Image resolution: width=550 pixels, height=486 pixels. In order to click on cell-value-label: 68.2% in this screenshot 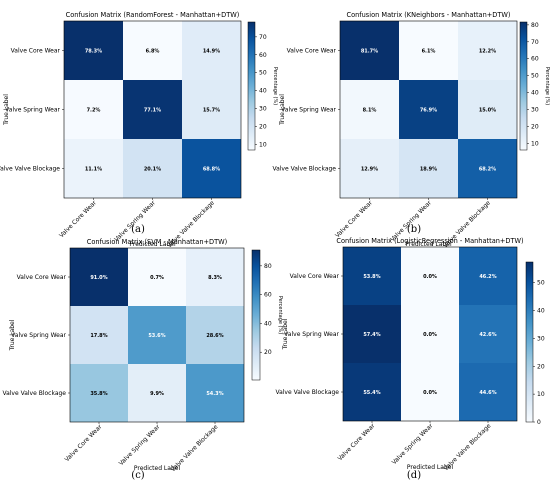, I will do `click(487, 170)`.